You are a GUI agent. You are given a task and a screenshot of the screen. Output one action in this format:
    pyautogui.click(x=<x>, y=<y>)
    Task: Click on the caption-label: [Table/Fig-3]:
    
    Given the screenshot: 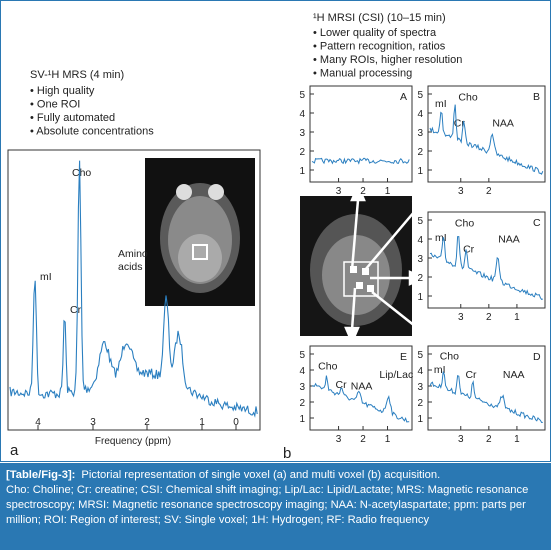 What is the action you would take?
    pyautogui.click(x=41, y=475)
    